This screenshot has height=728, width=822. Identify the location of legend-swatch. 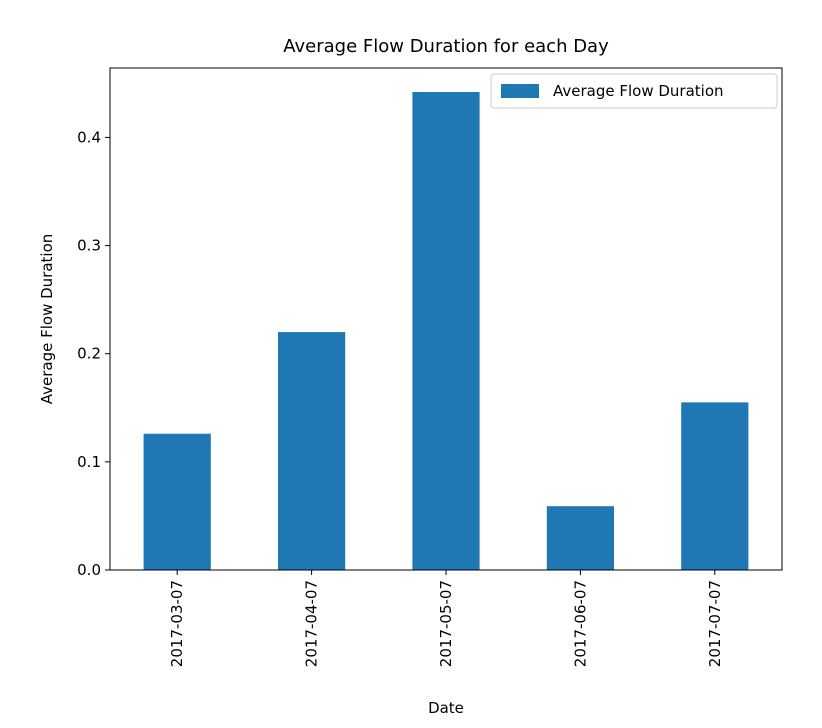
(520, 91).